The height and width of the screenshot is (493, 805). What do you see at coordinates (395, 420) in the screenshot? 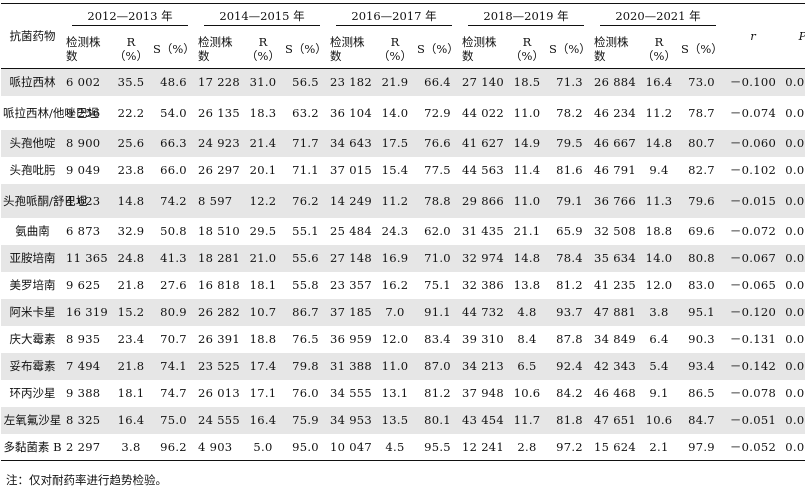
I see `resistance-cell: 13.5` at bounding box center [395, 420].